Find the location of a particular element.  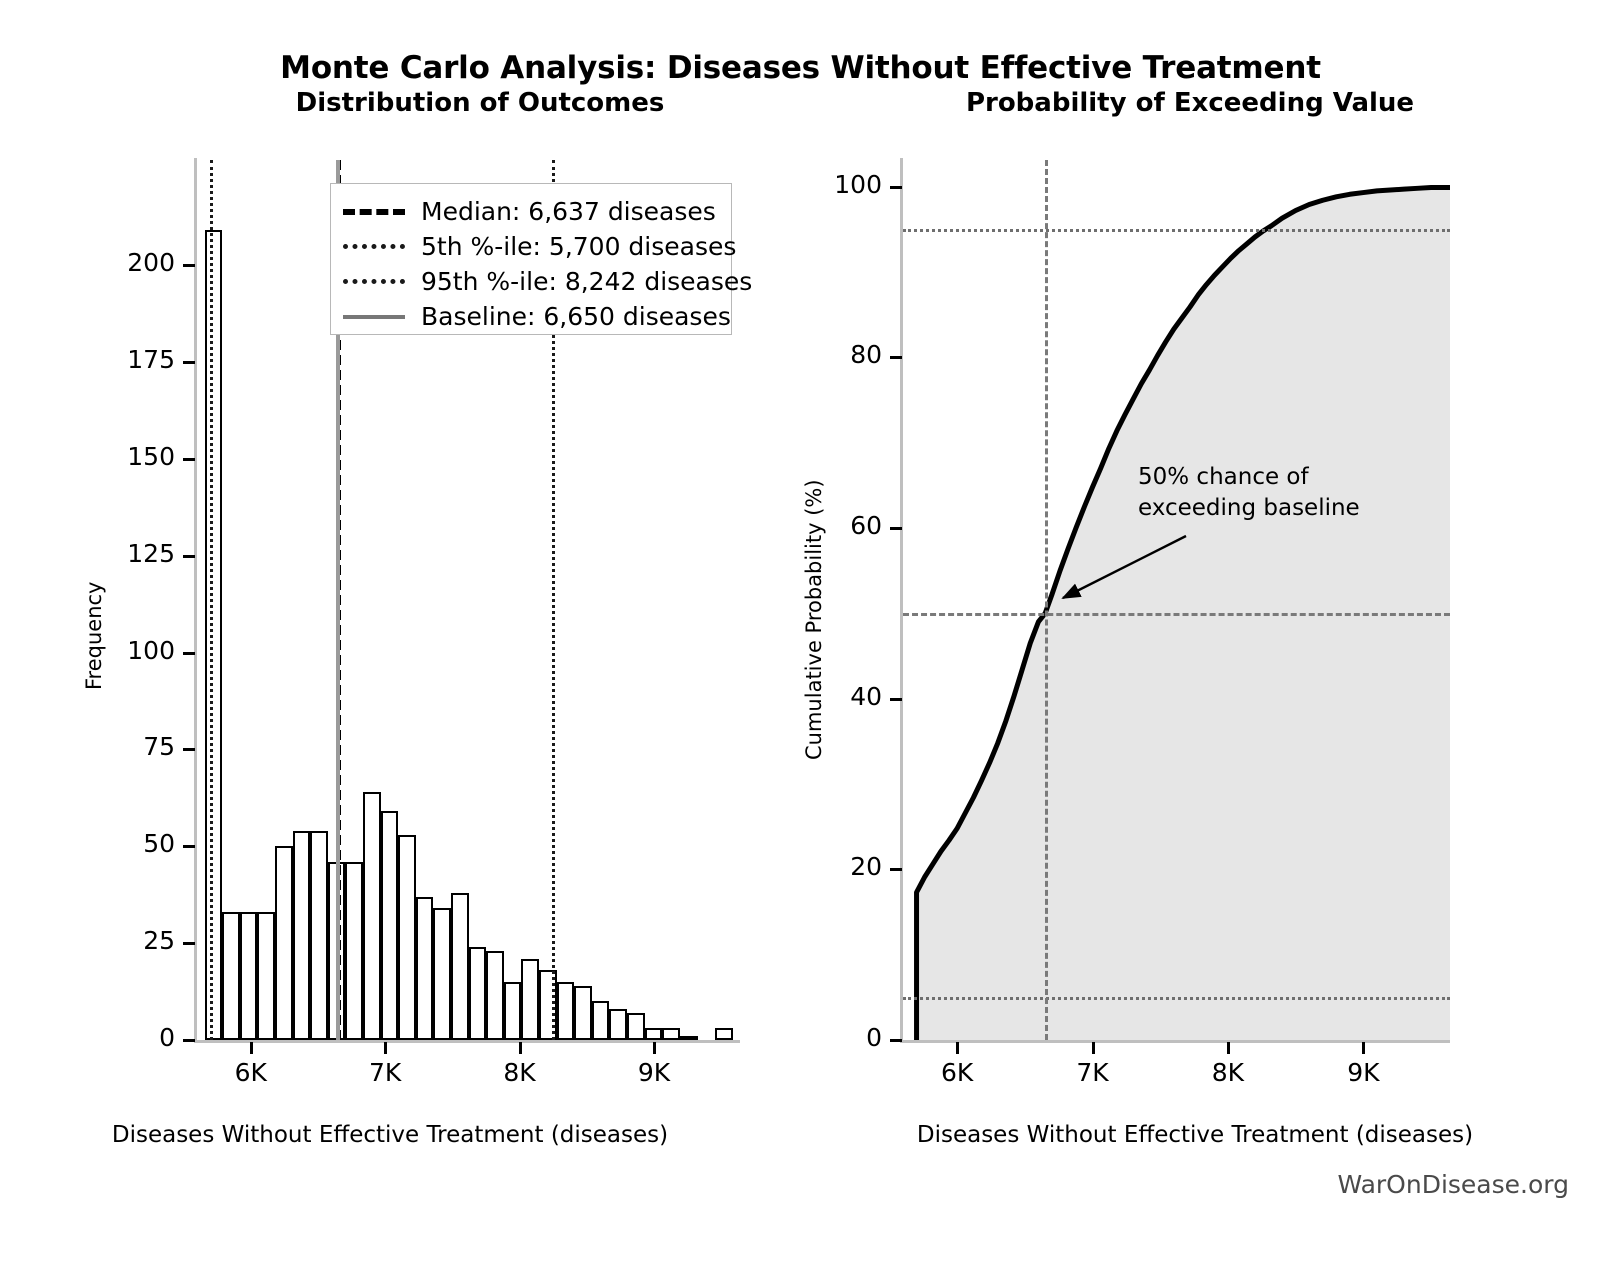

right-y-axis-label: Cumulative Probability (%) is located at coordinates (814, 619).